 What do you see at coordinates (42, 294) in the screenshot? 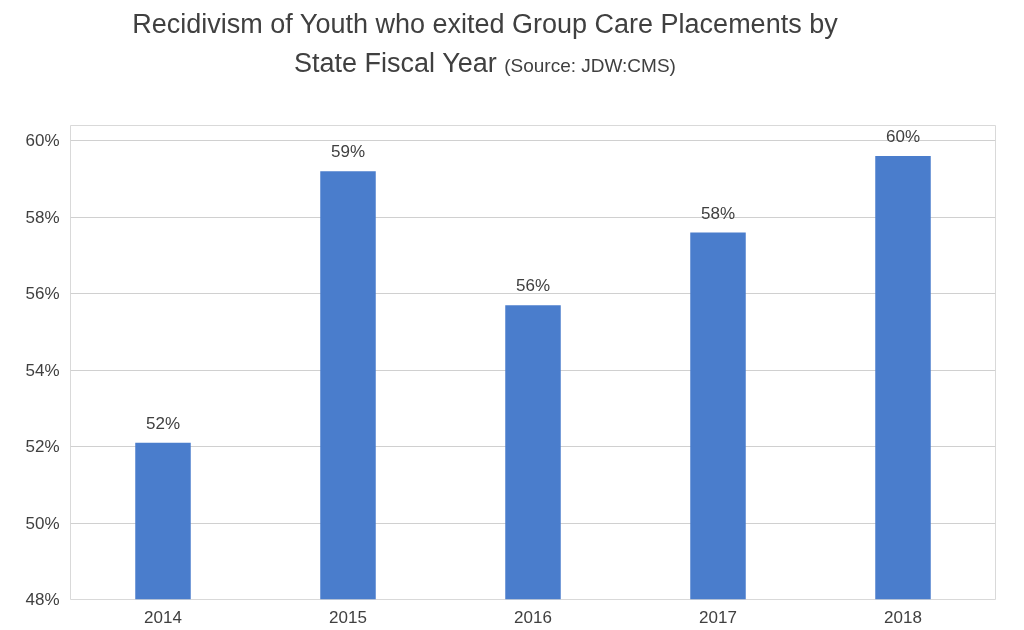
I see `y-tick-label: 56%` at bounding box center [42, 294].